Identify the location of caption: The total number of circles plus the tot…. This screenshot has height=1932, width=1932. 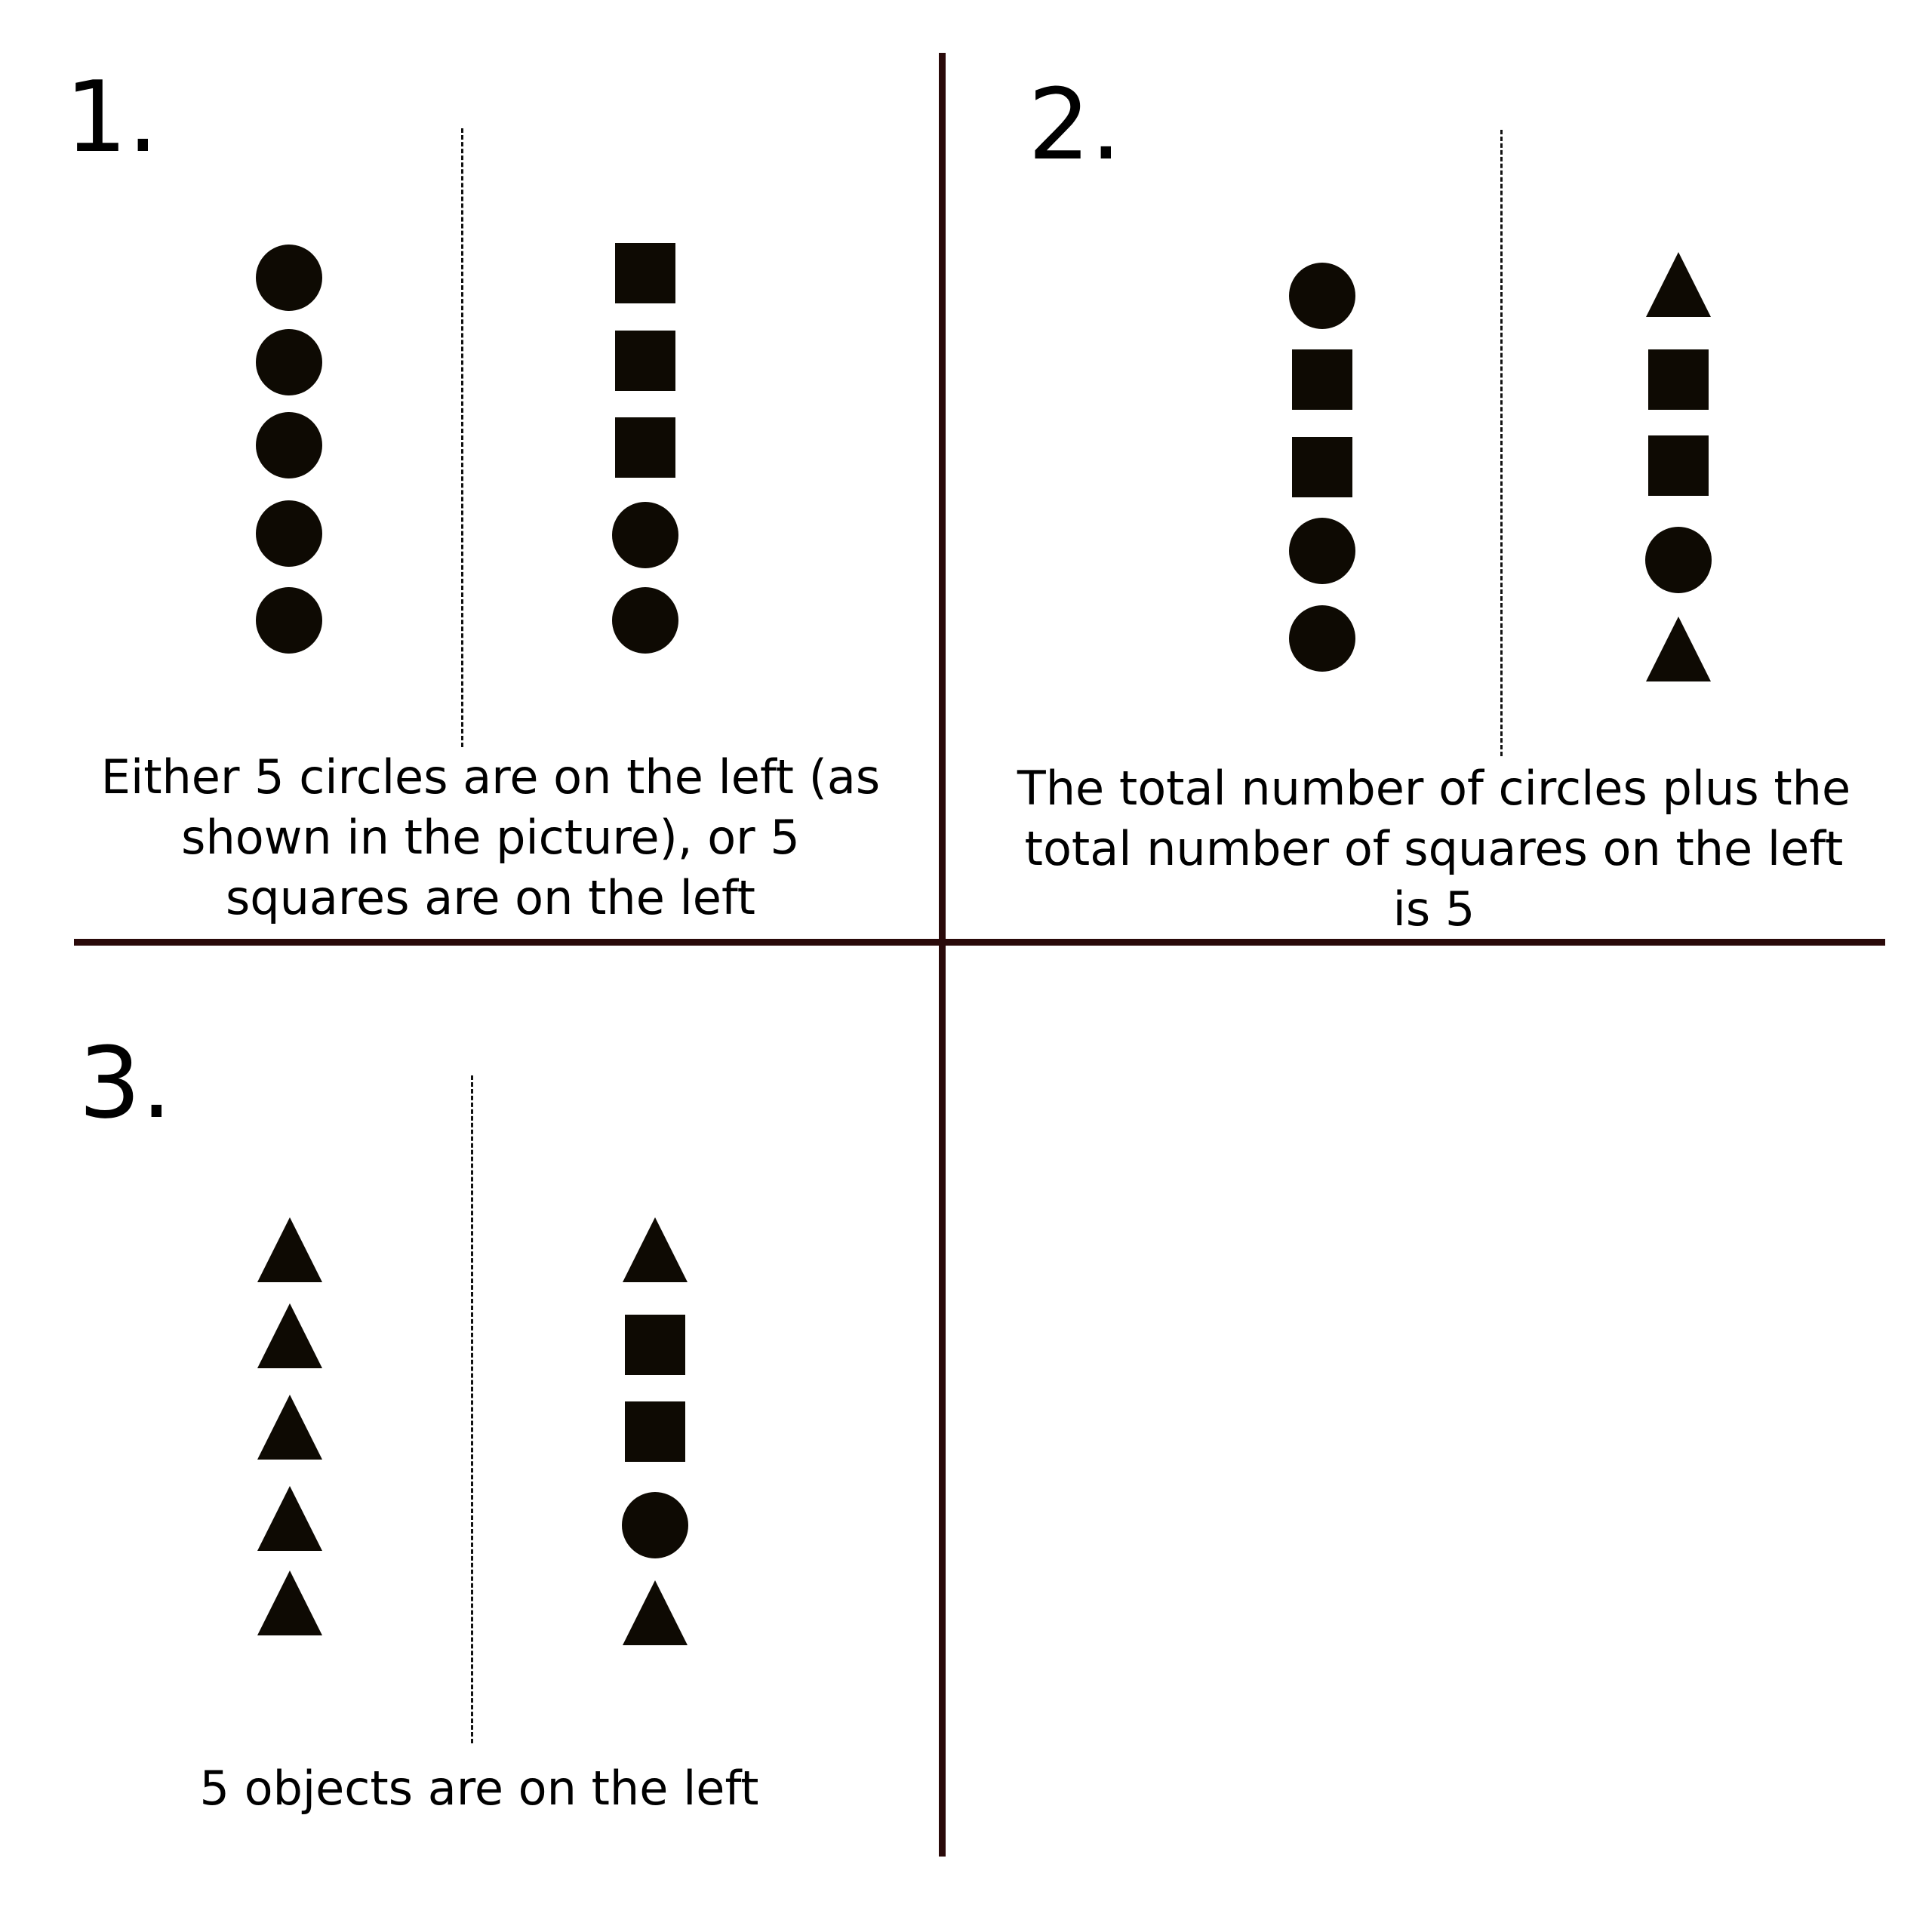
(1434, 849).